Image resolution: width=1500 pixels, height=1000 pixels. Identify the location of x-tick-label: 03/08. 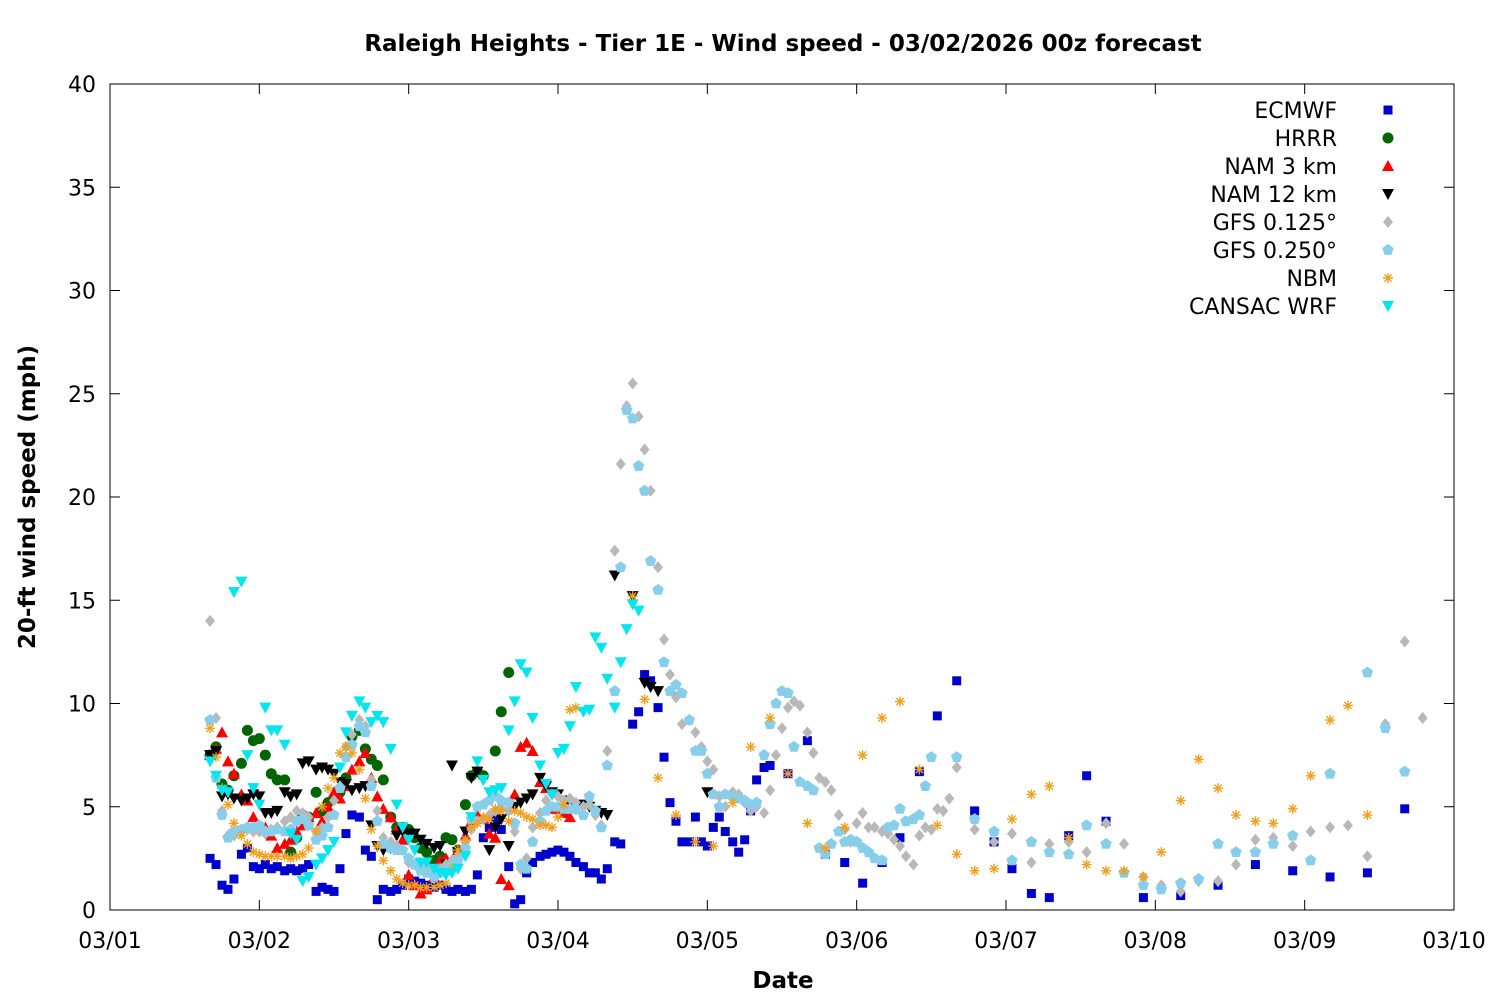
(1155, 941).